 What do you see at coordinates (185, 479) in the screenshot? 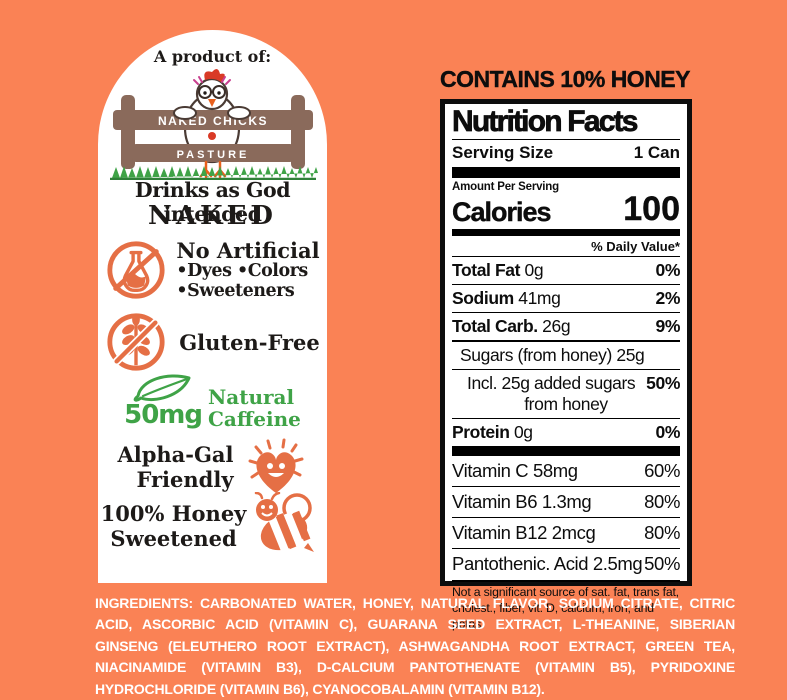
I see `alpha-gal-line2: Friendly` at bounding box center [185, 479].